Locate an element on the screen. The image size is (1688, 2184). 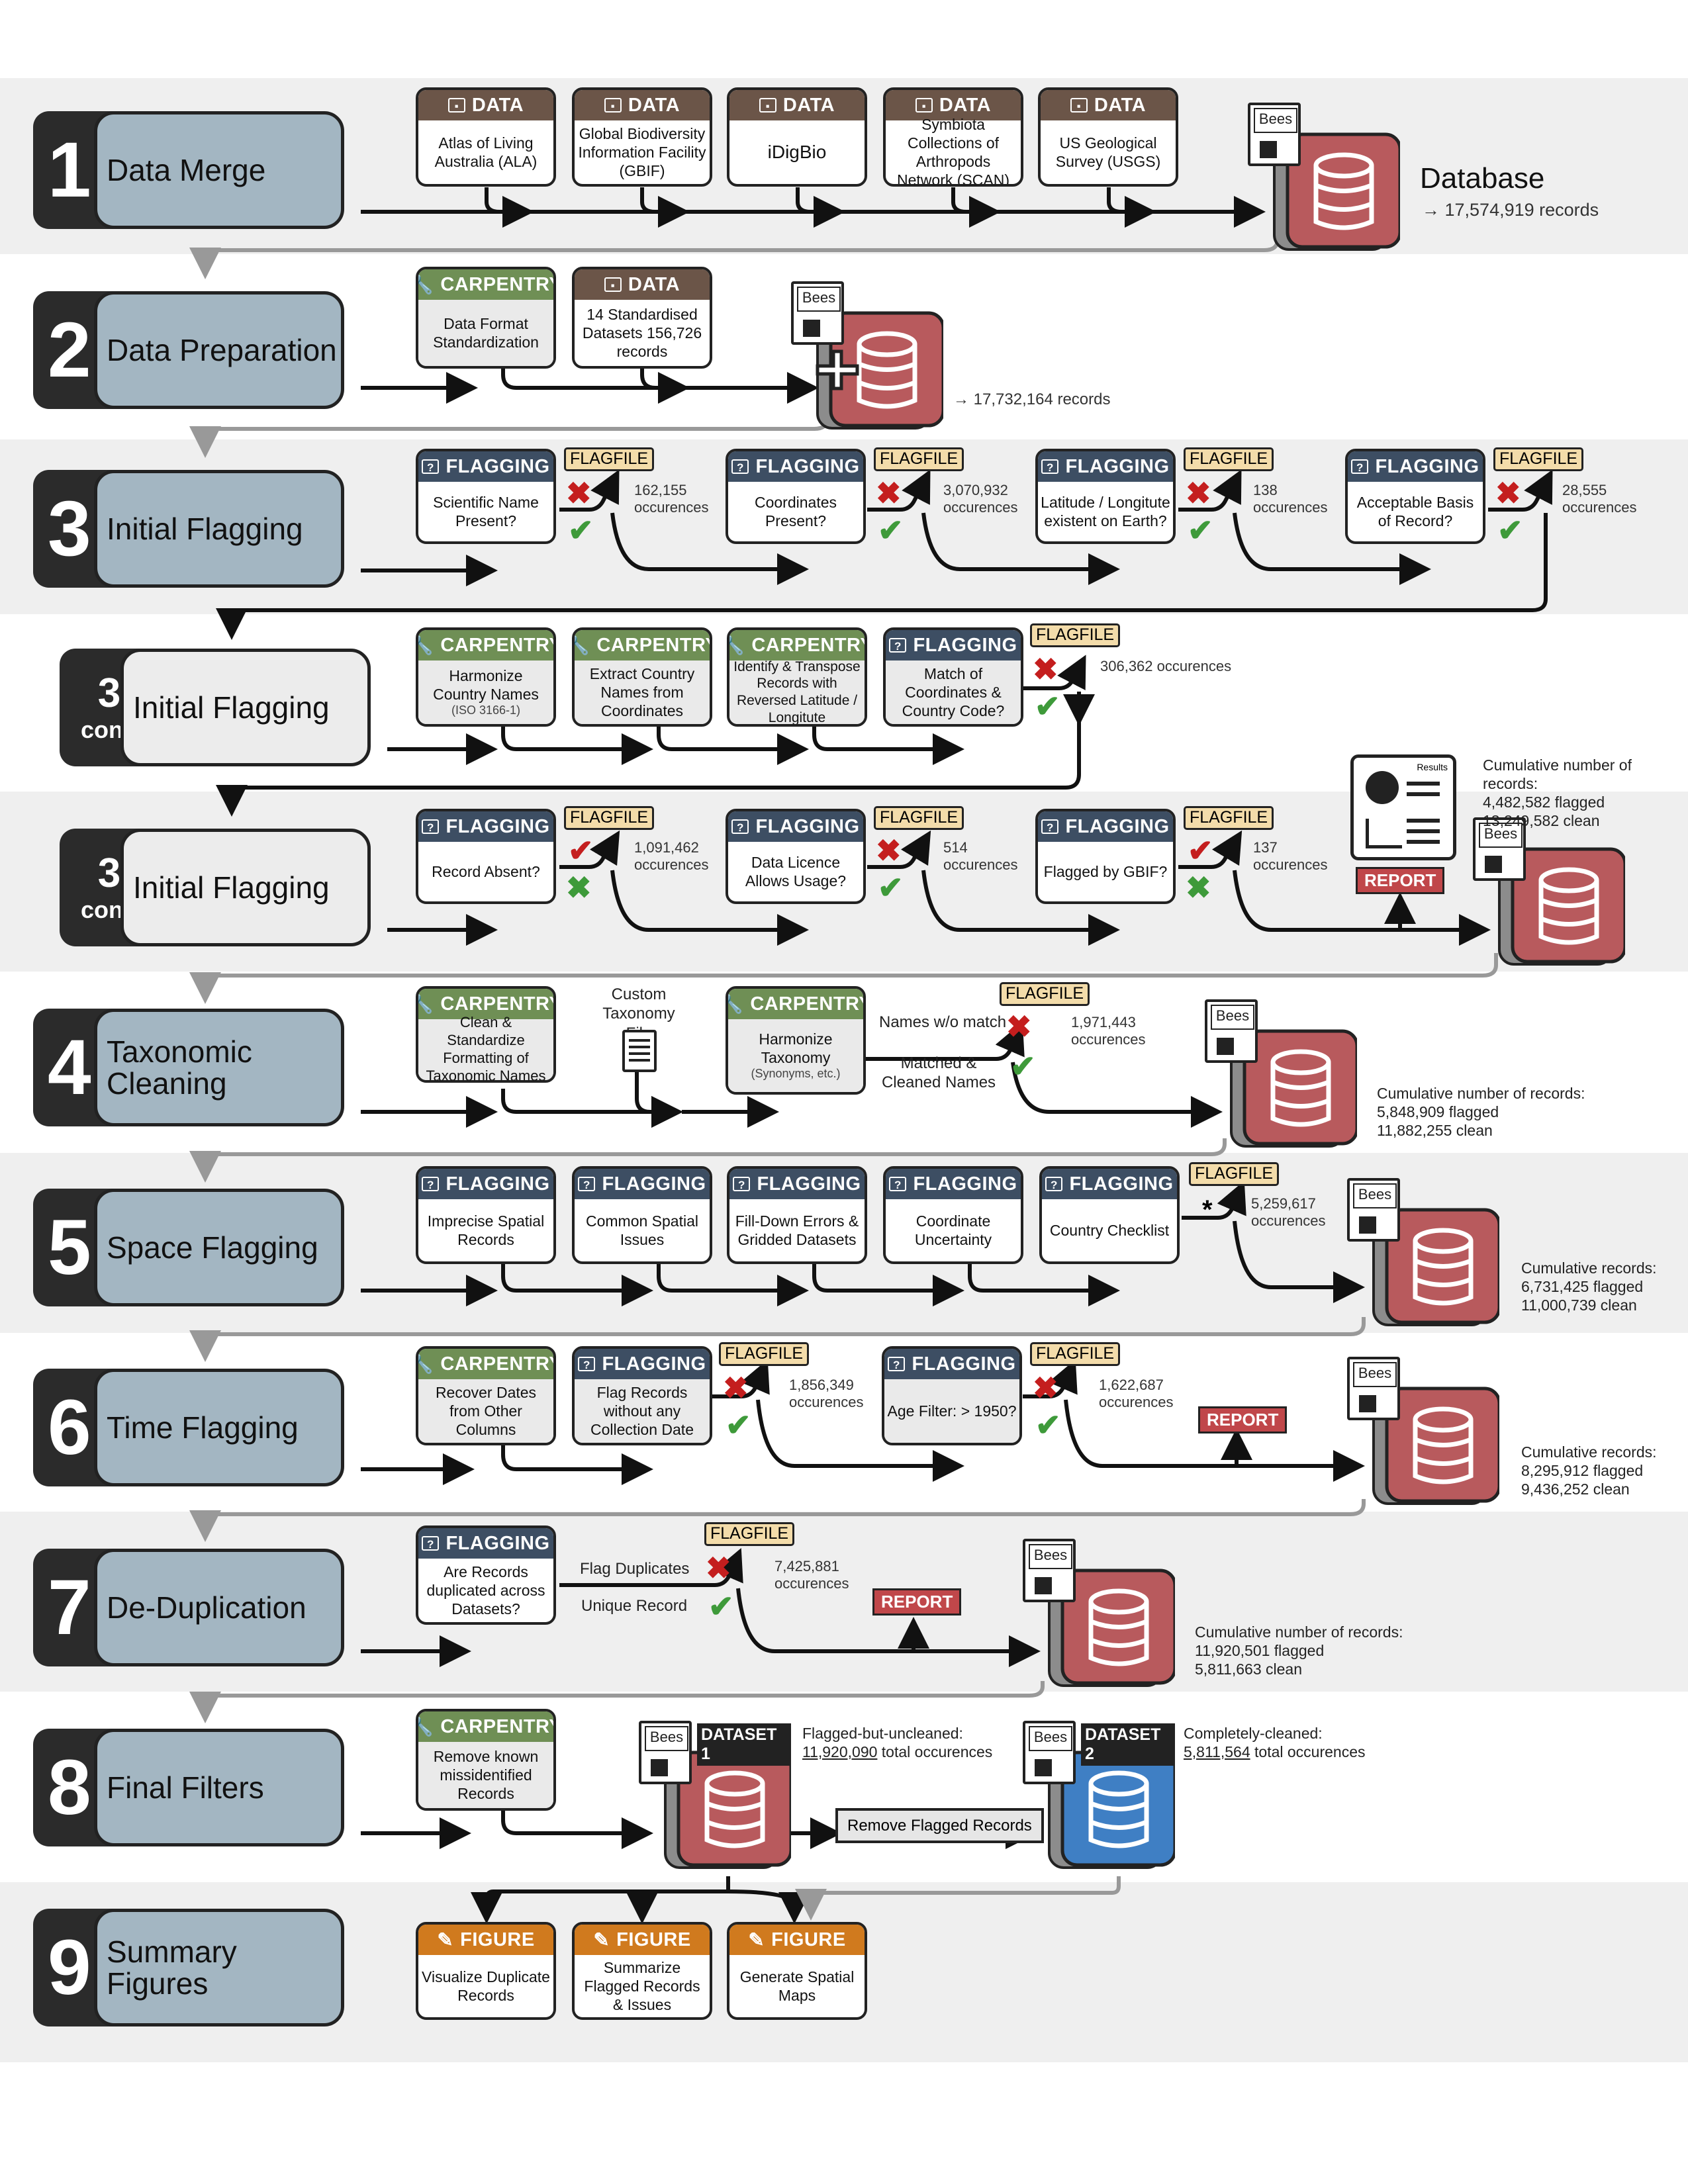
flag-data-licence: ? FLAGGING Data Licence Allows Usage? is located at coordinates (796, 856).